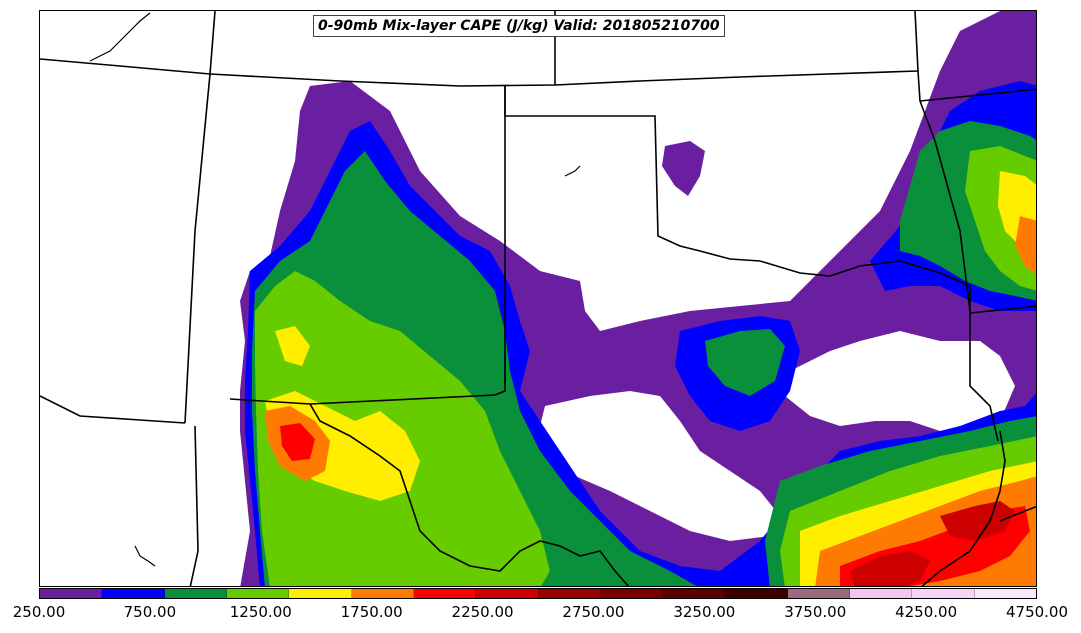  Describe the element at coordinates (479, 72) in the screenshot. I see `border-north` at that location.